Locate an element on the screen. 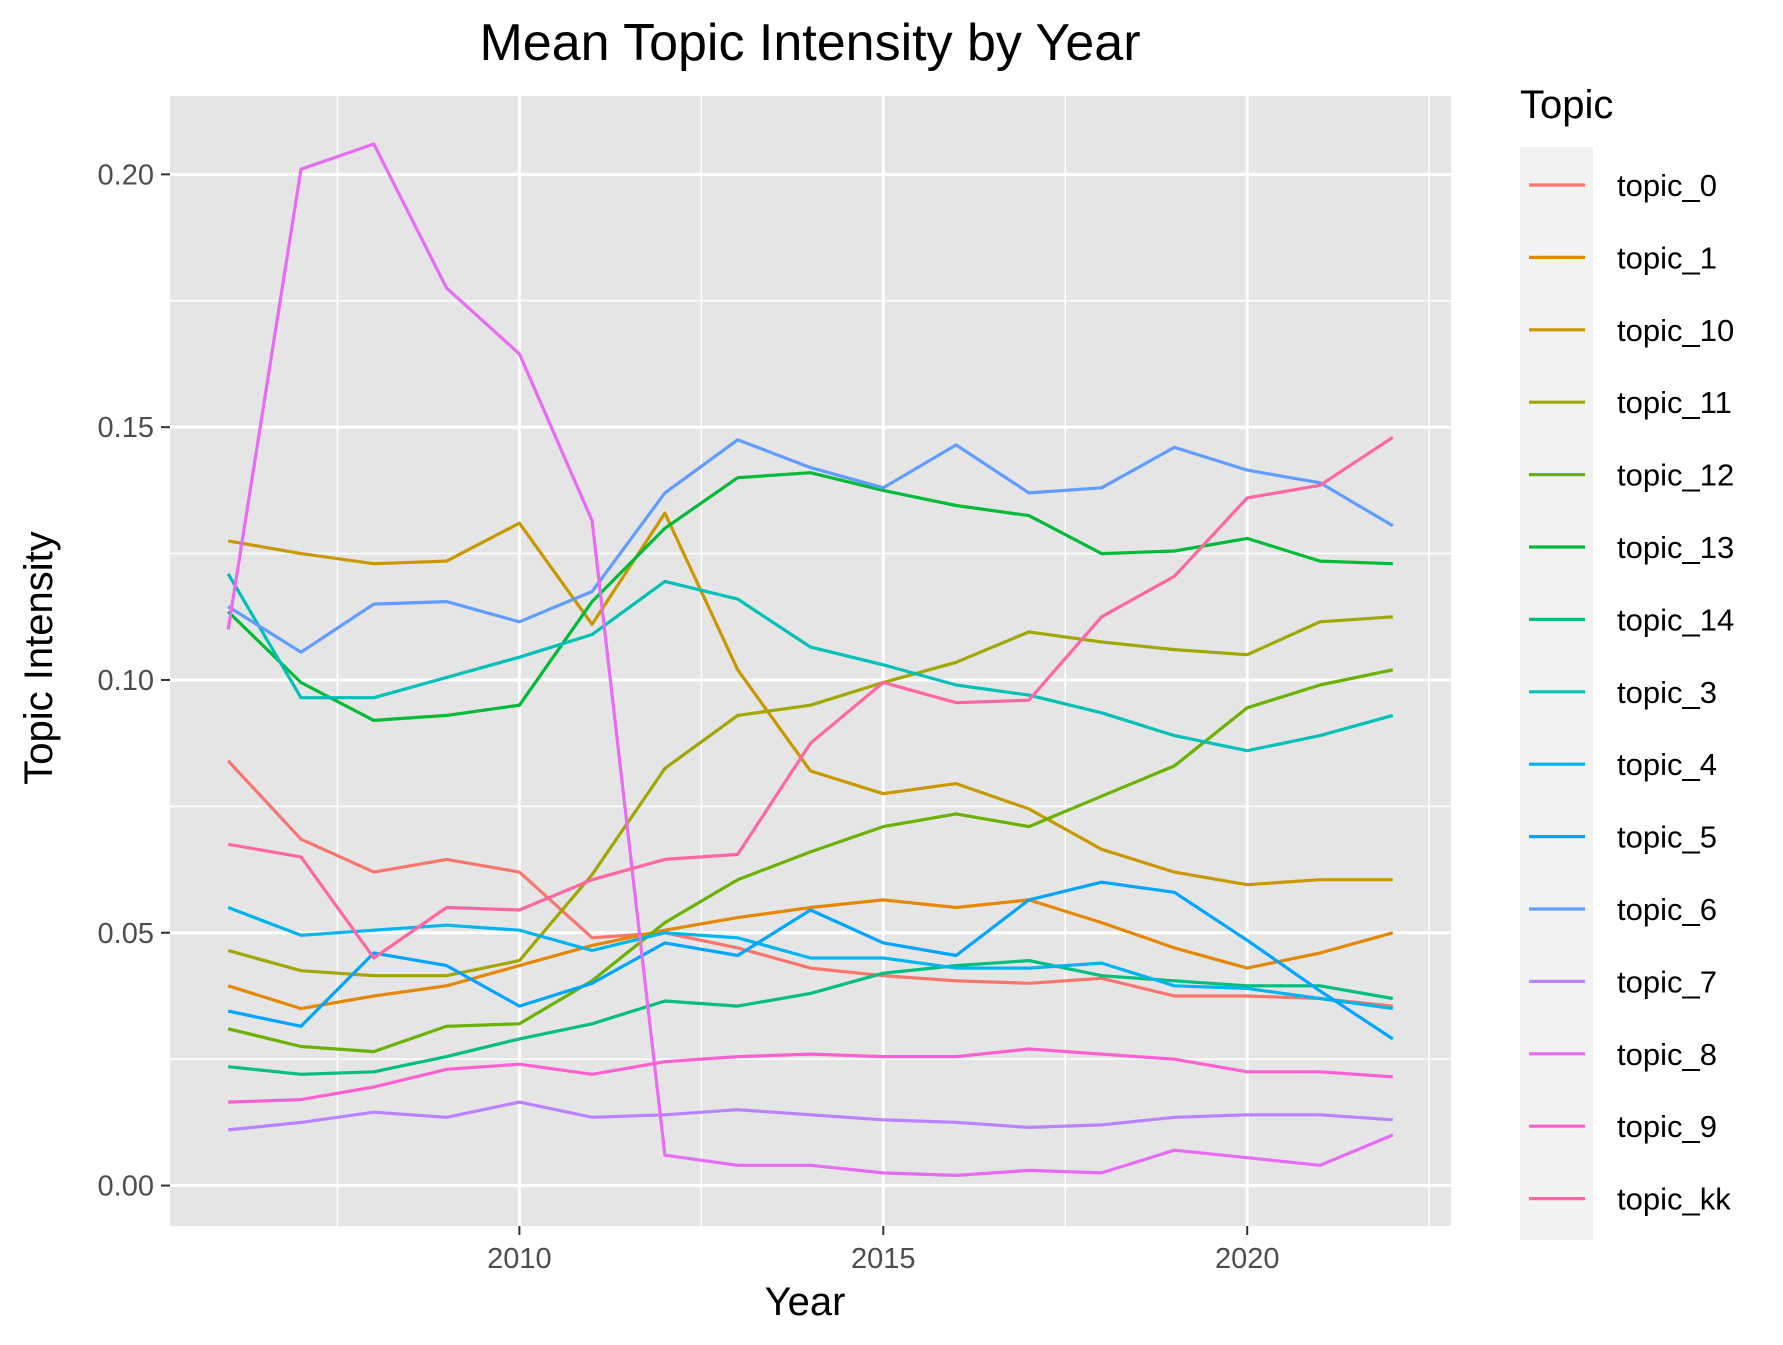  y-axis: 0.00 0.05 0.10 0.15 0.20 is located at coordinates (134, 681).